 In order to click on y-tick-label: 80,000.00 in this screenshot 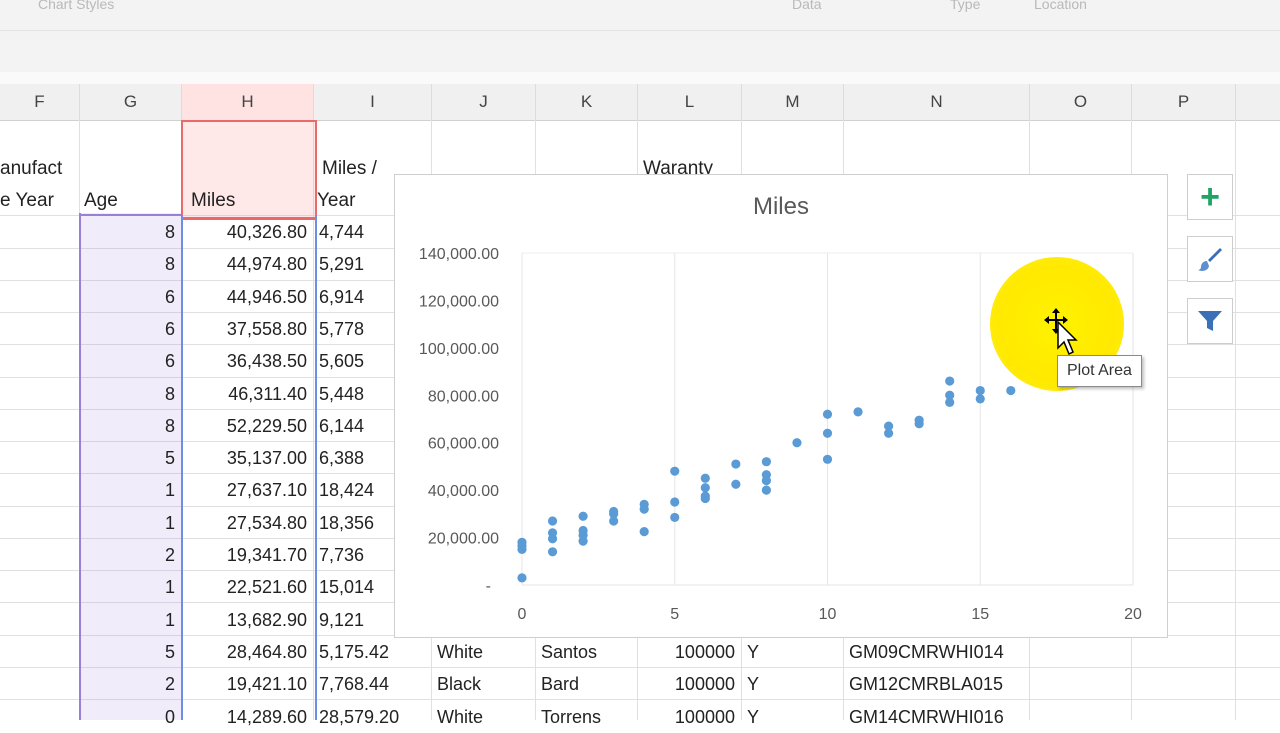, I will do `click(463, 396)`.